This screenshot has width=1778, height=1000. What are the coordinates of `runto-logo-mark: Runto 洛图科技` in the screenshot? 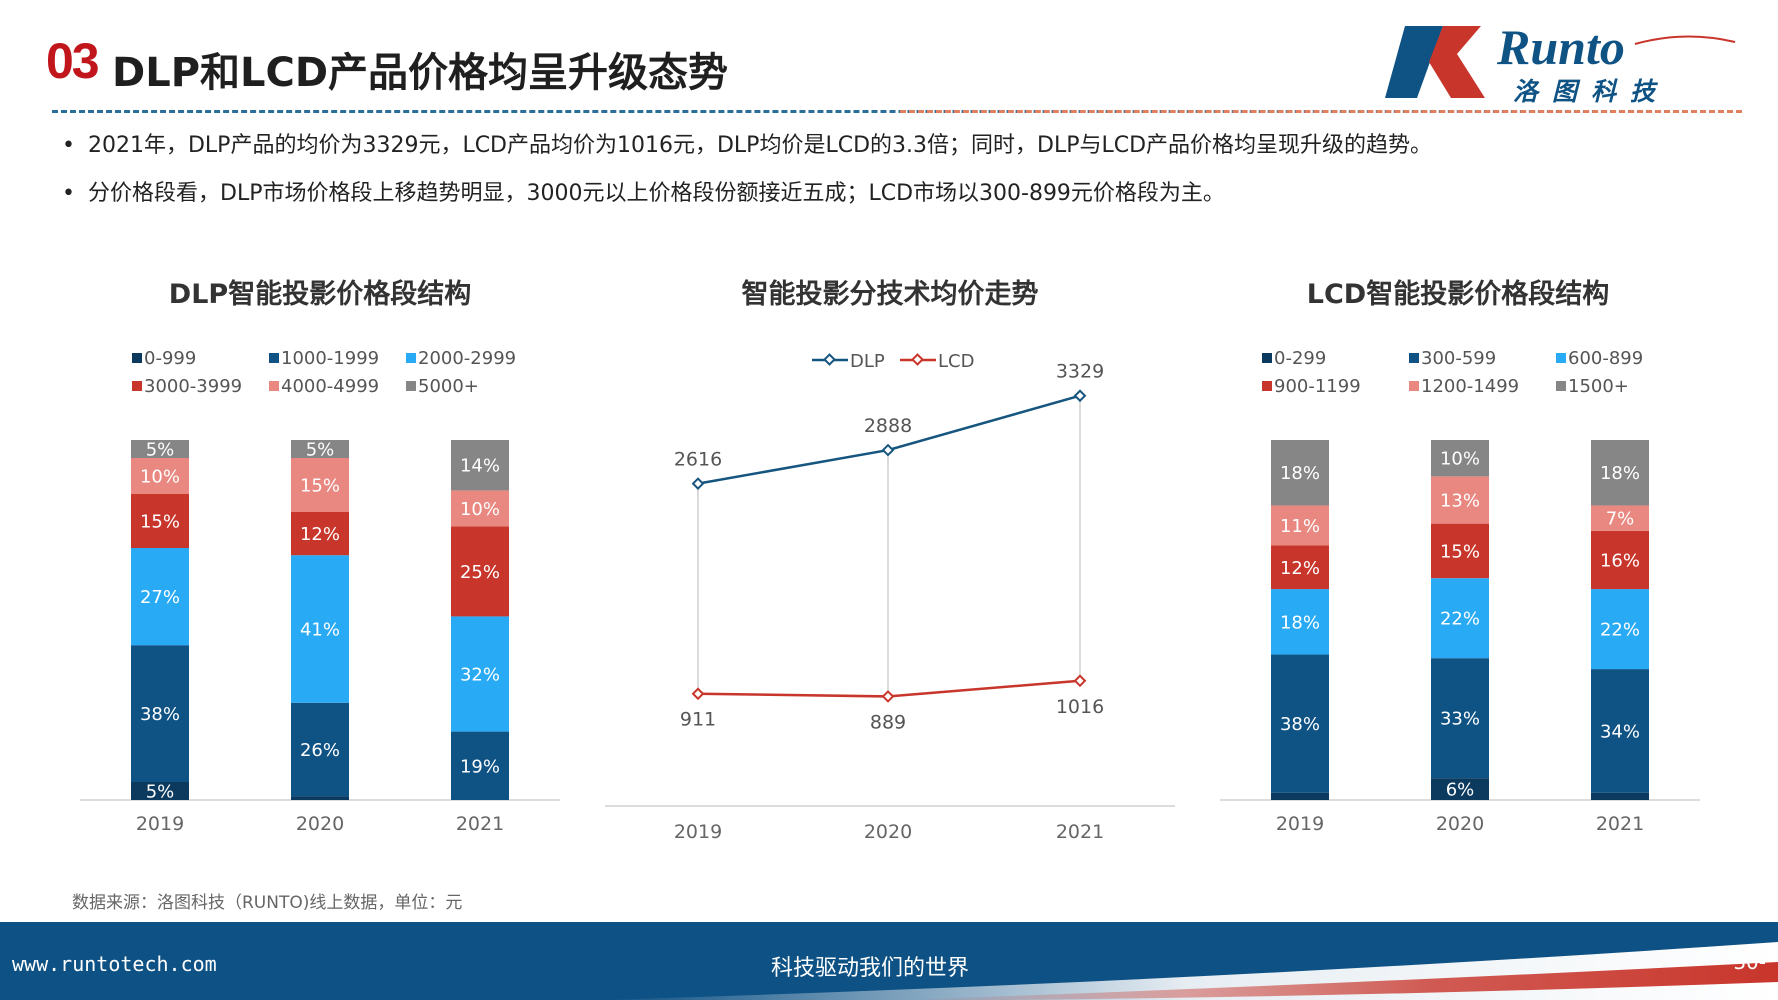 It's located at (1560, 62).